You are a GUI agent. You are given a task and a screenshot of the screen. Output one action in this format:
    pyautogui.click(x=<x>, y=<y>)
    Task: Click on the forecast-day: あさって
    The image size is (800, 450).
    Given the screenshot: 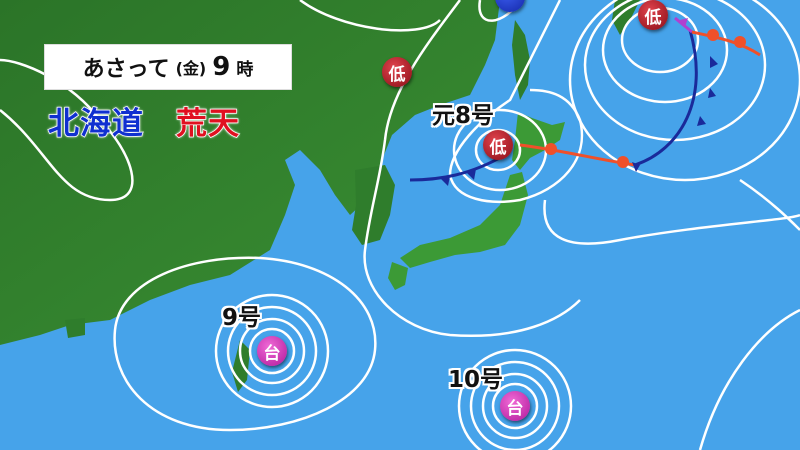 What is the action you would take?
    pyautogui.click(x=126, y=69)
    